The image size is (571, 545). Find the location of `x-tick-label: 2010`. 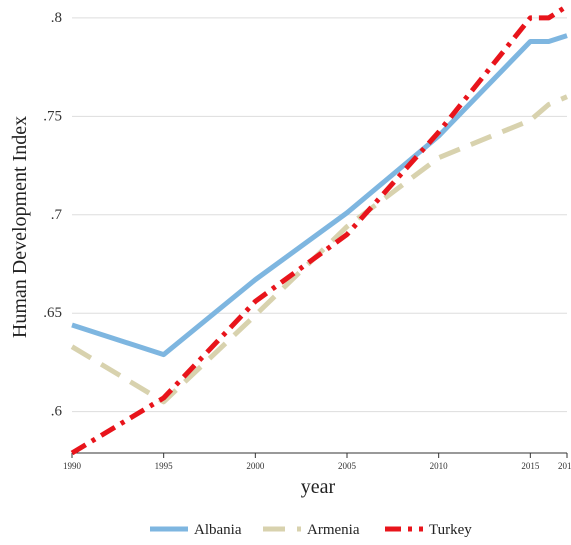

x-tick-label: 2010 is located at coordinates (439, 466).